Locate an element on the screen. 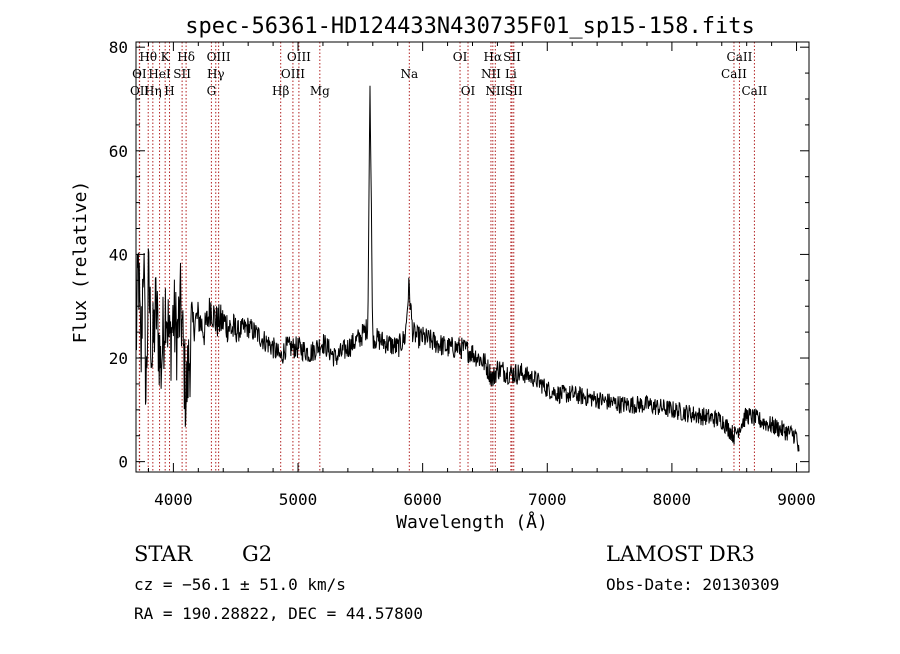  object-subclass: G2 is located at coordinates (257, 554).